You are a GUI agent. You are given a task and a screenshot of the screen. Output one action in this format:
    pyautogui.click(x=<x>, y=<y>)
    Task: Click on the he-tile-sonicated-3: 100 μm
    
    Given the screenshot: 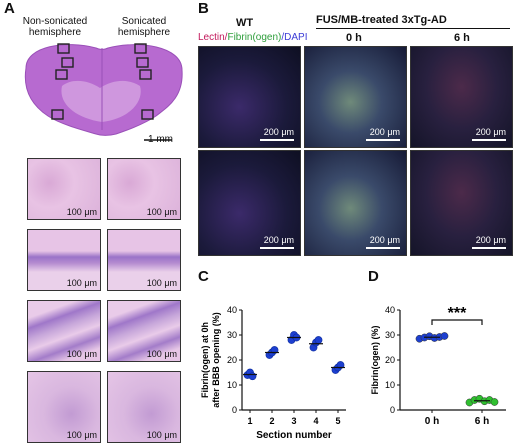 What is the action you would take?
    pyautogui.click(x=144, y=331)
    